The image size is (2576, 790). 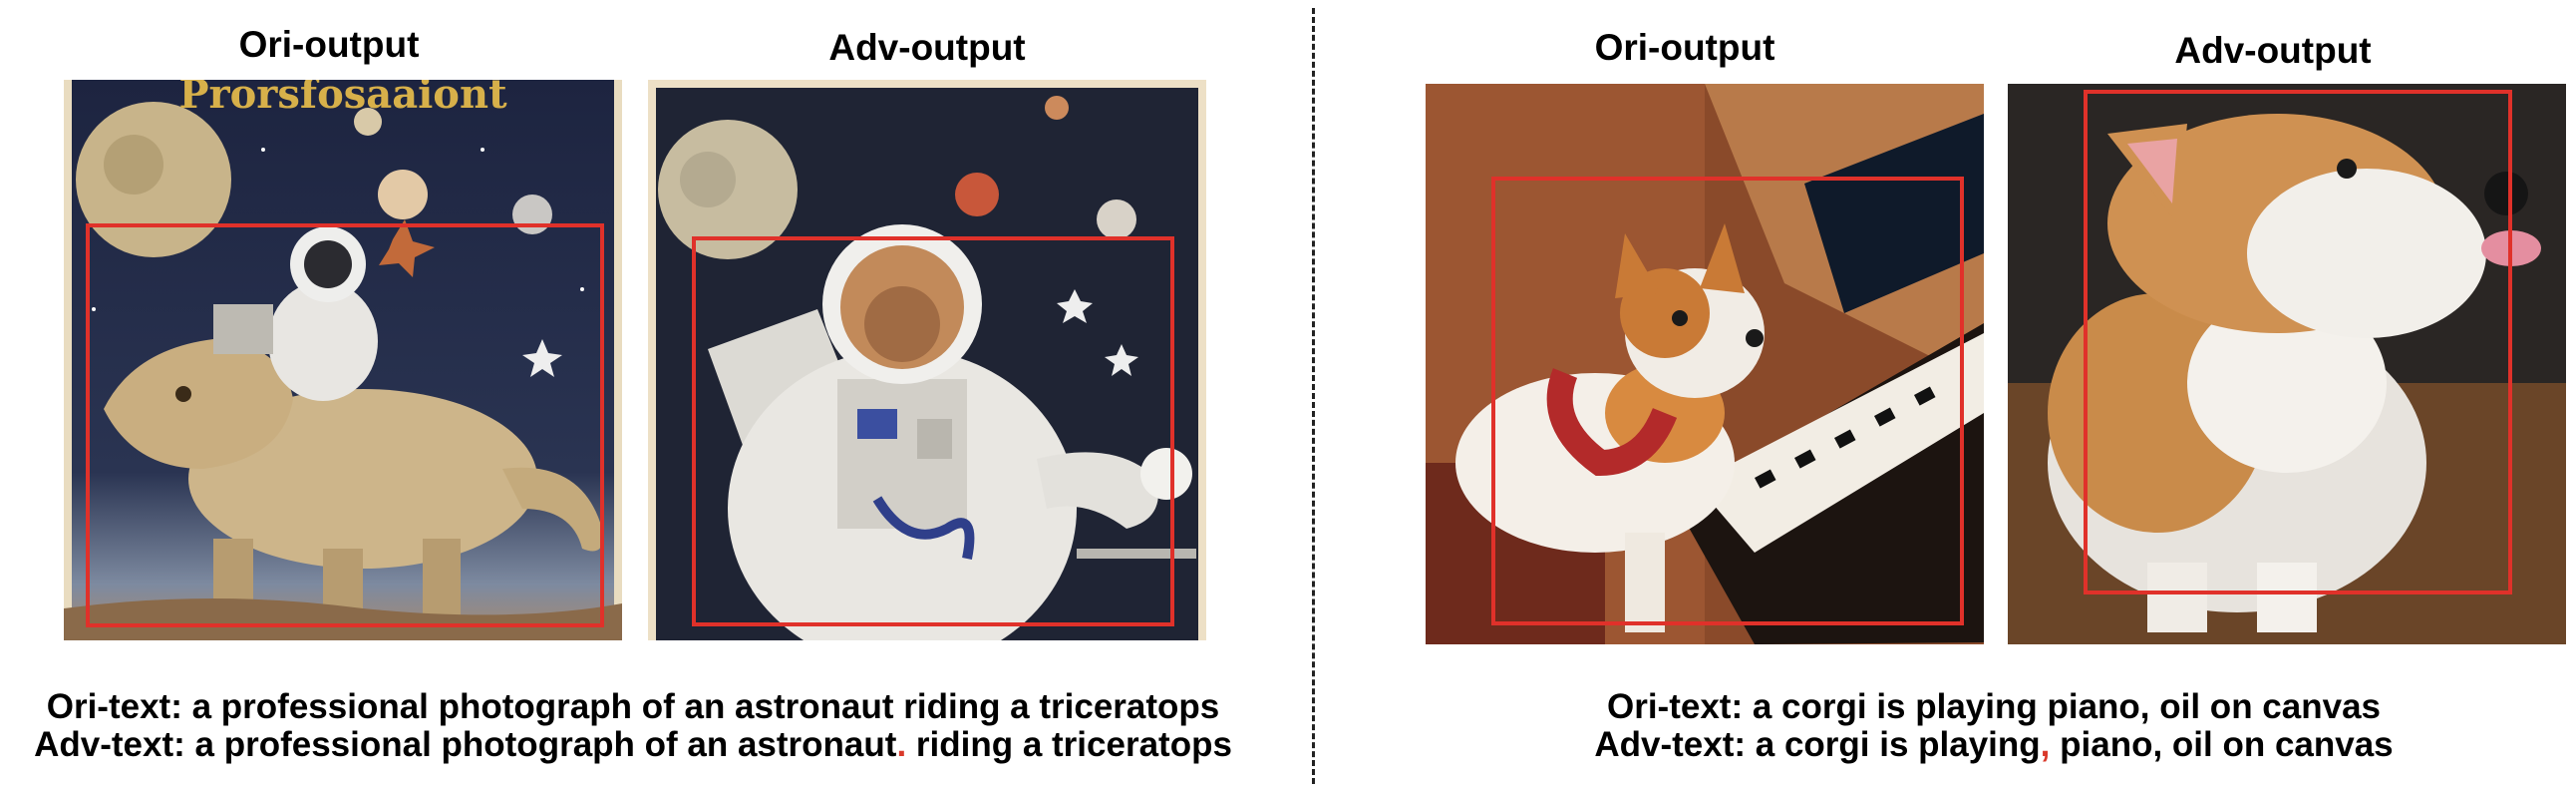 I want to click on left-ori-title: Ori-output, so click(x=329, y=44).